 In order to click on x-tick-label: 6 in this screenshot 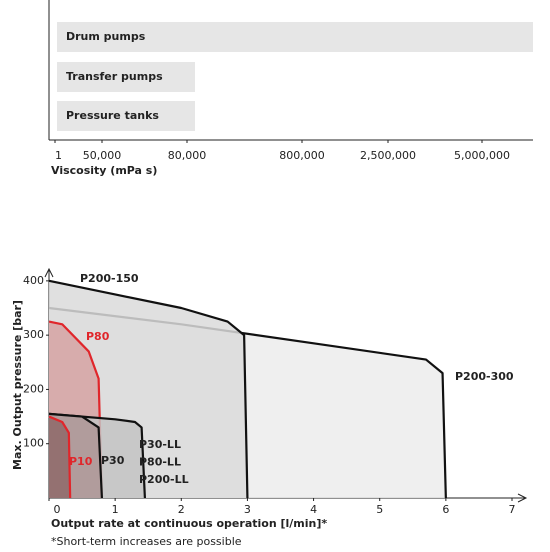, I will do `click(445, 509)`.